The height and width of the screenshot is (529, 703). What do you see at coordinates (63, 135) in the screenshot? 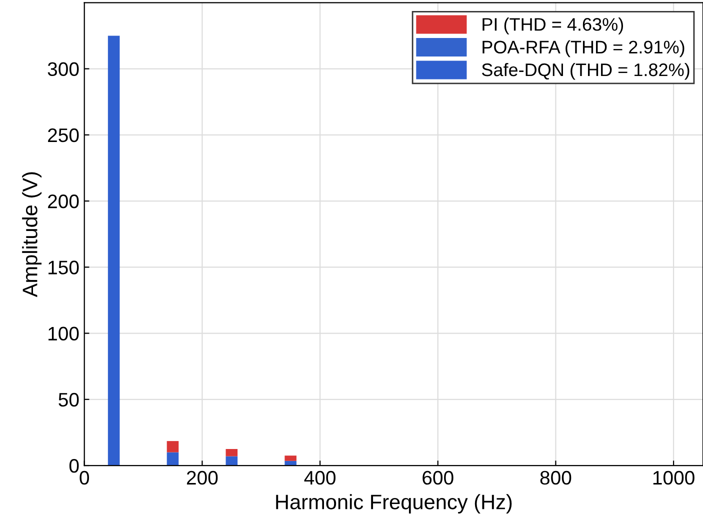
I see `y-tick-label: 250` at bounding box center [63, 135].